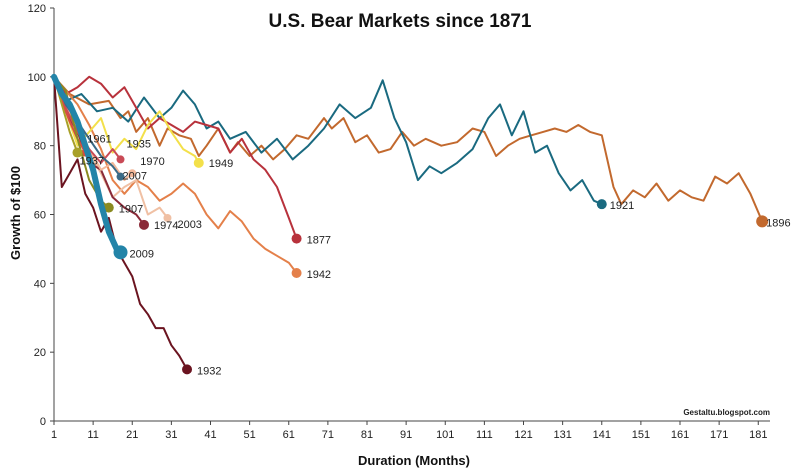 Image resolution: width=800 pixels, height=469 pixels. Describe the element at coordinates (187, 369) in the screenshot. I see `series-end-dot-1932` at that location.